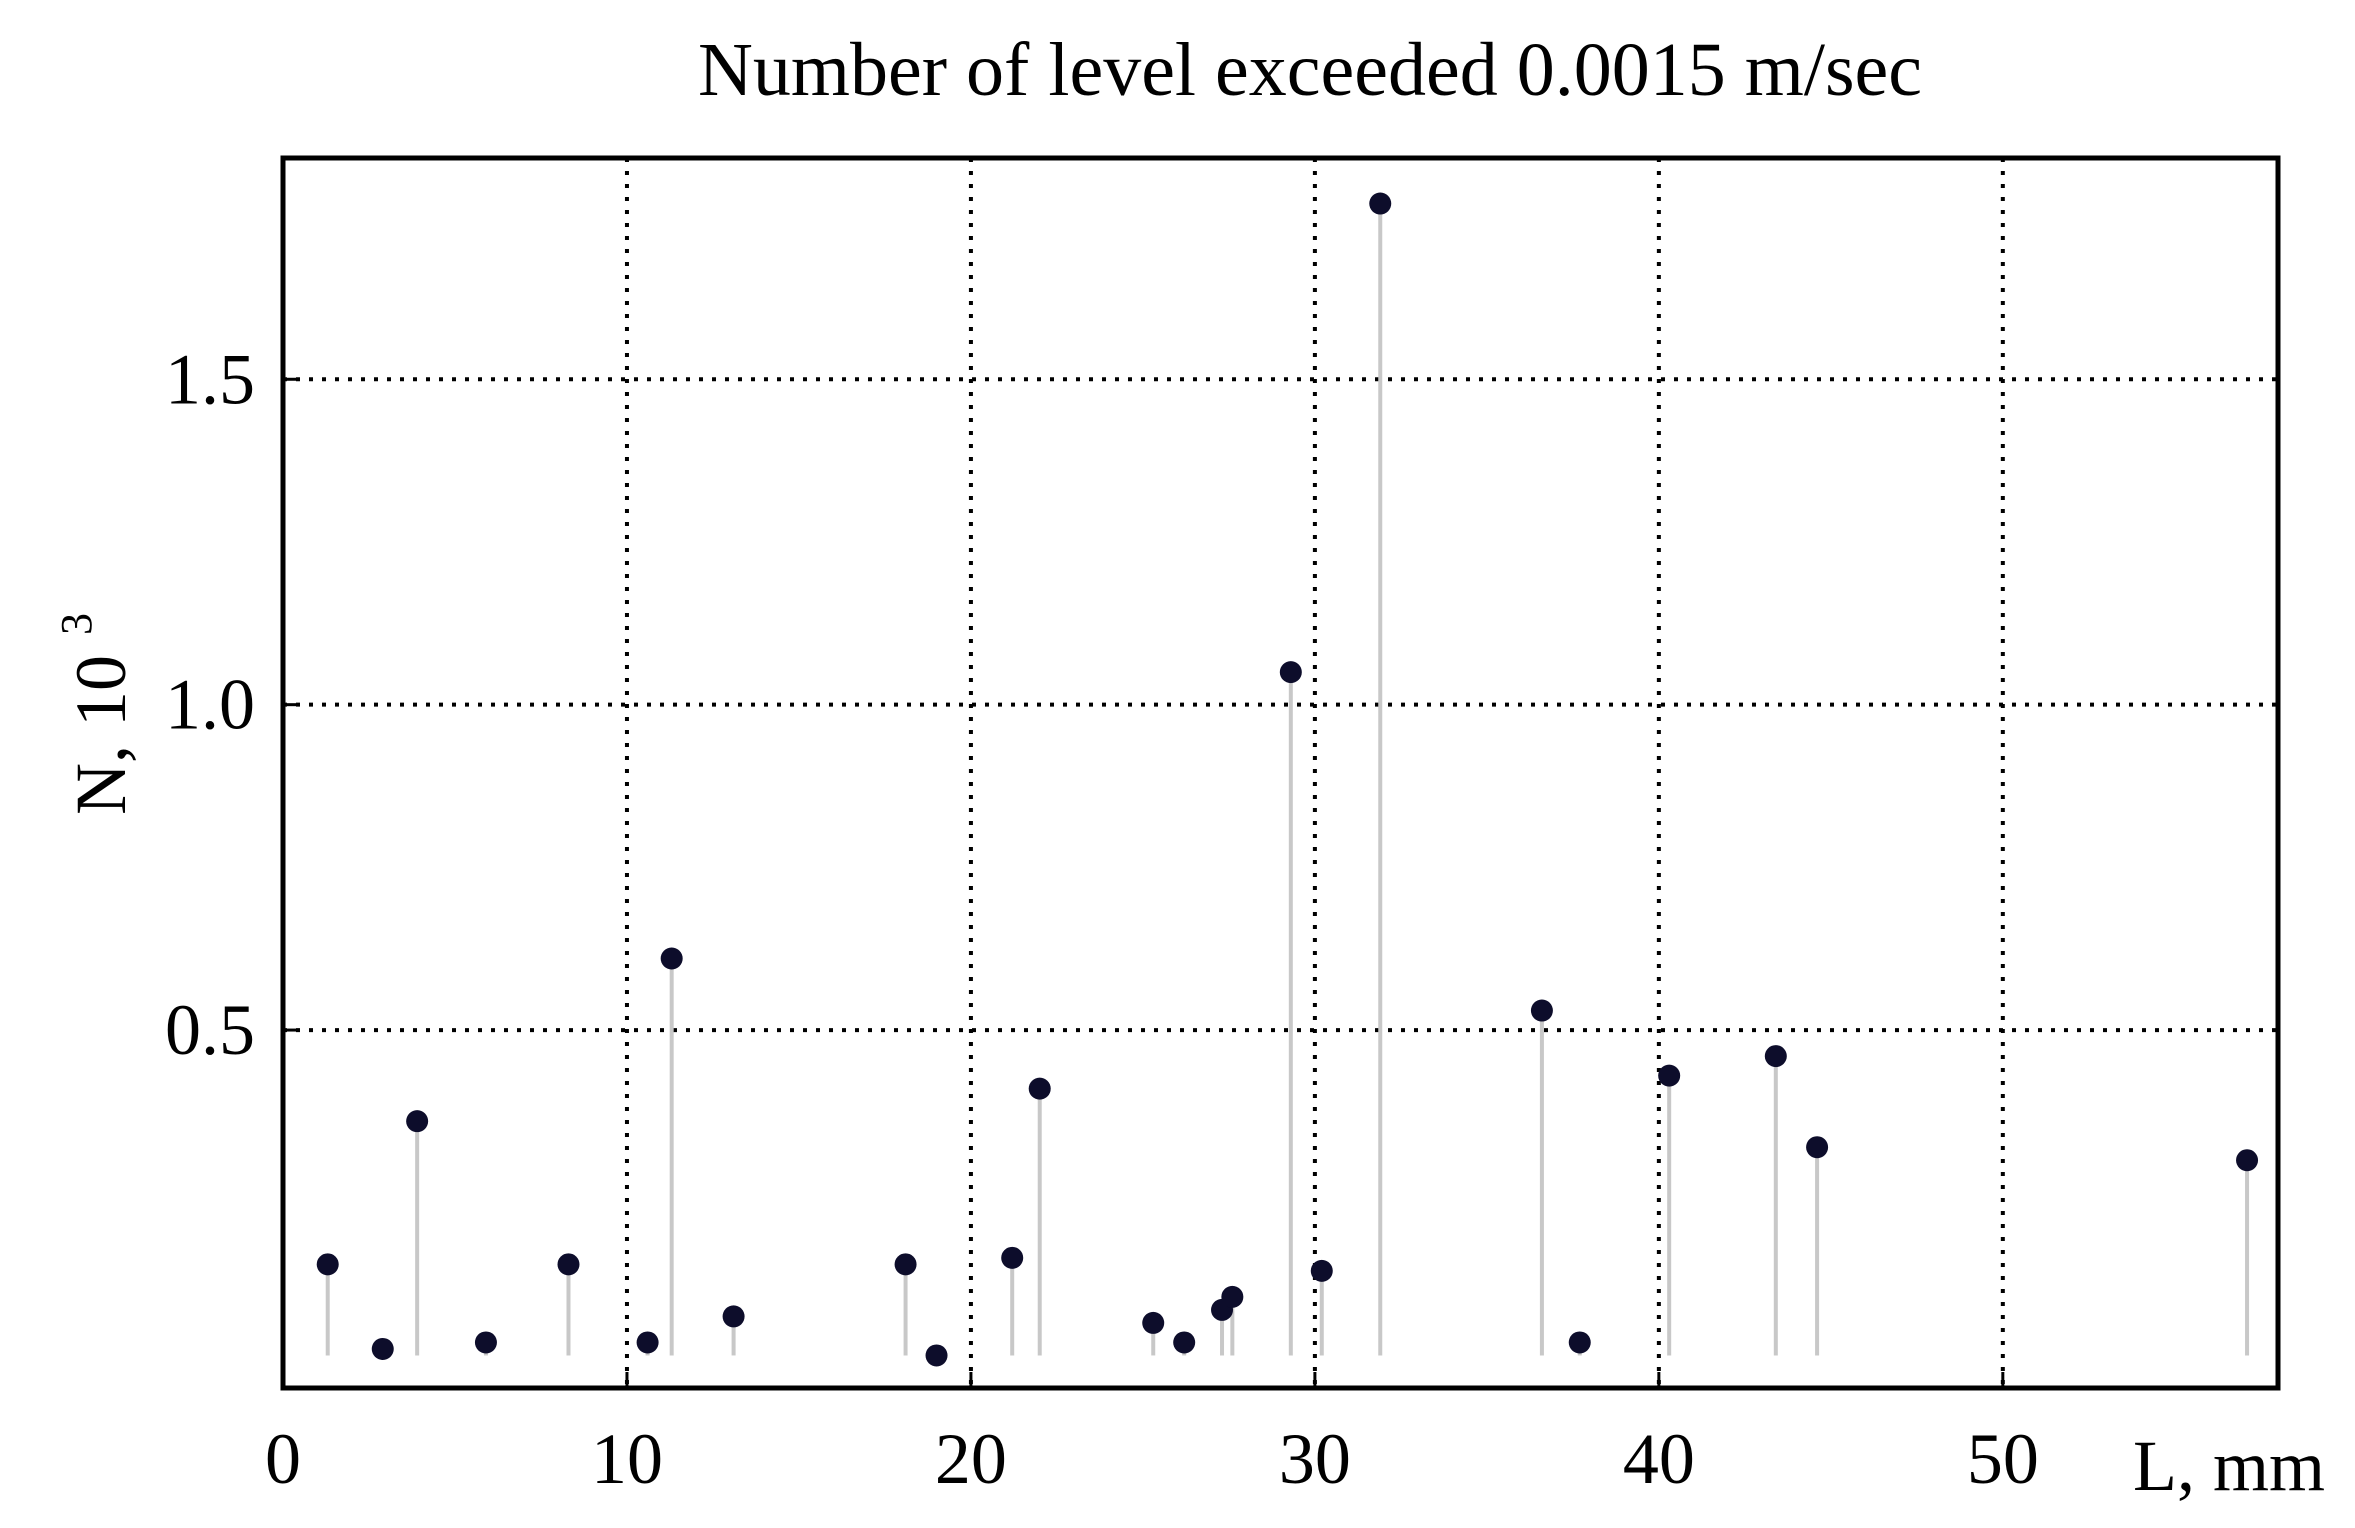 The image size is (2355, 1528). Describe the element at coordinates (627, 1459) in the screenshot. I see `x-tick-label: 10` at that location.